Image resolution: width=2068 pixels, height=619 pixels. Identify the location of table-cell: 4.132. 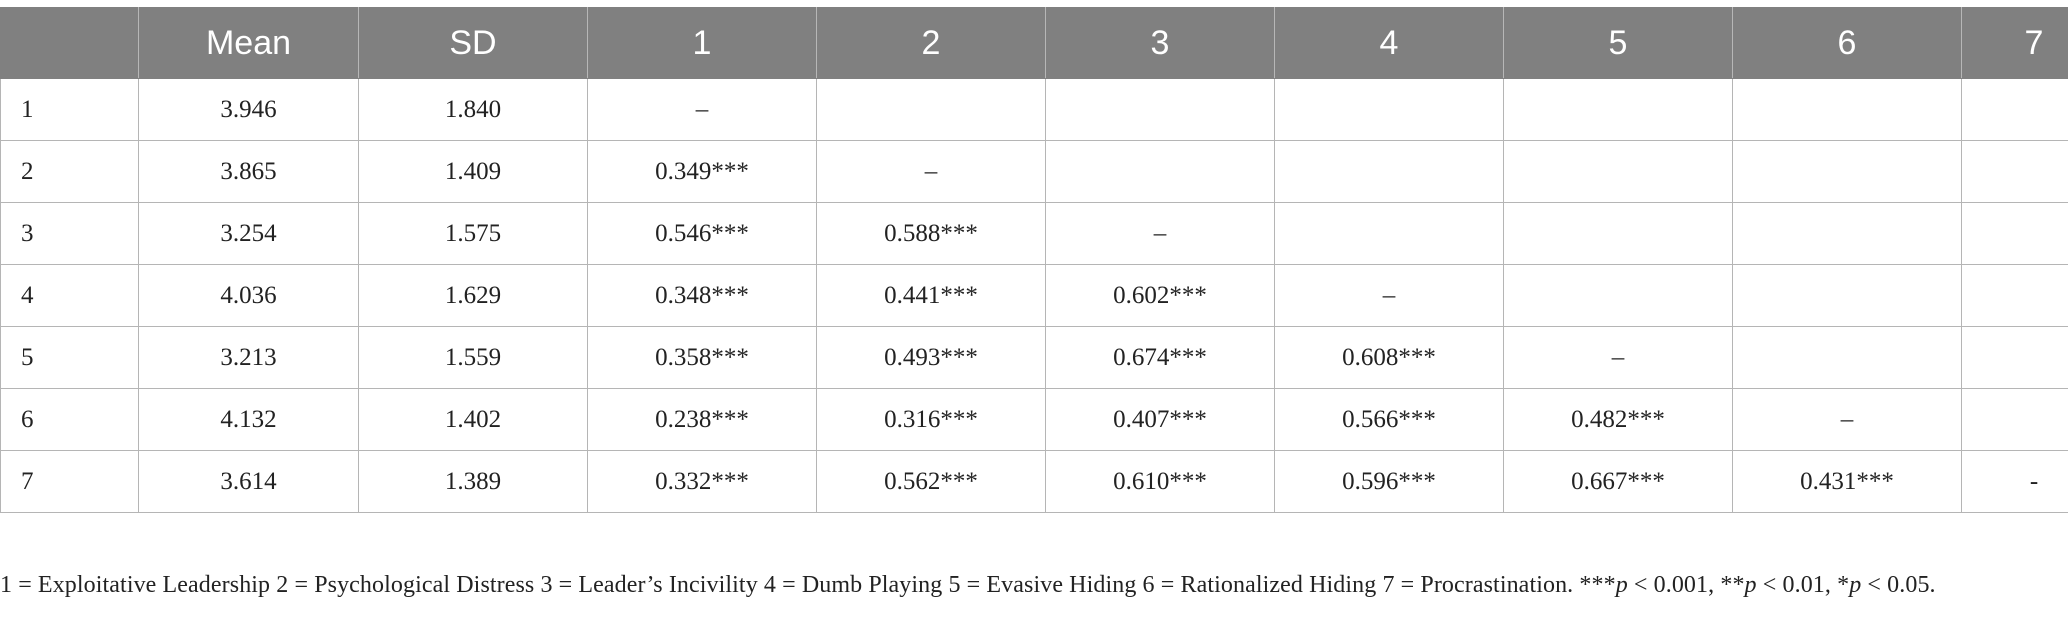
(248, 419).